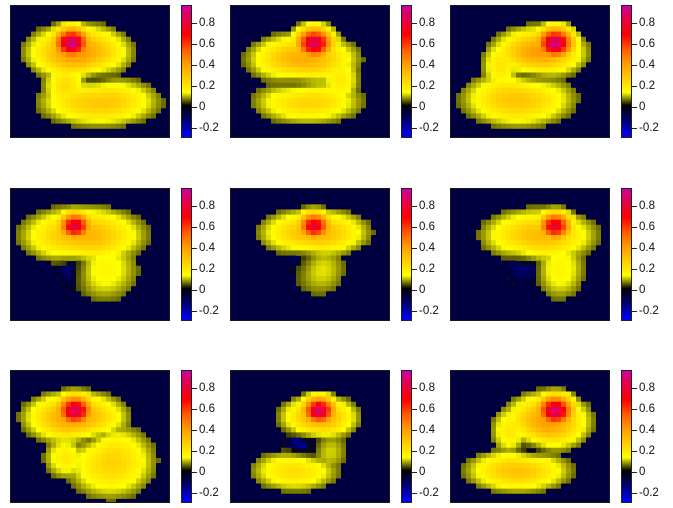 The image size is (673, 508). Describe the element at coordinates (207, 226) in the screenshot. I see `colorbar-tick-label: 0.6` at that location.